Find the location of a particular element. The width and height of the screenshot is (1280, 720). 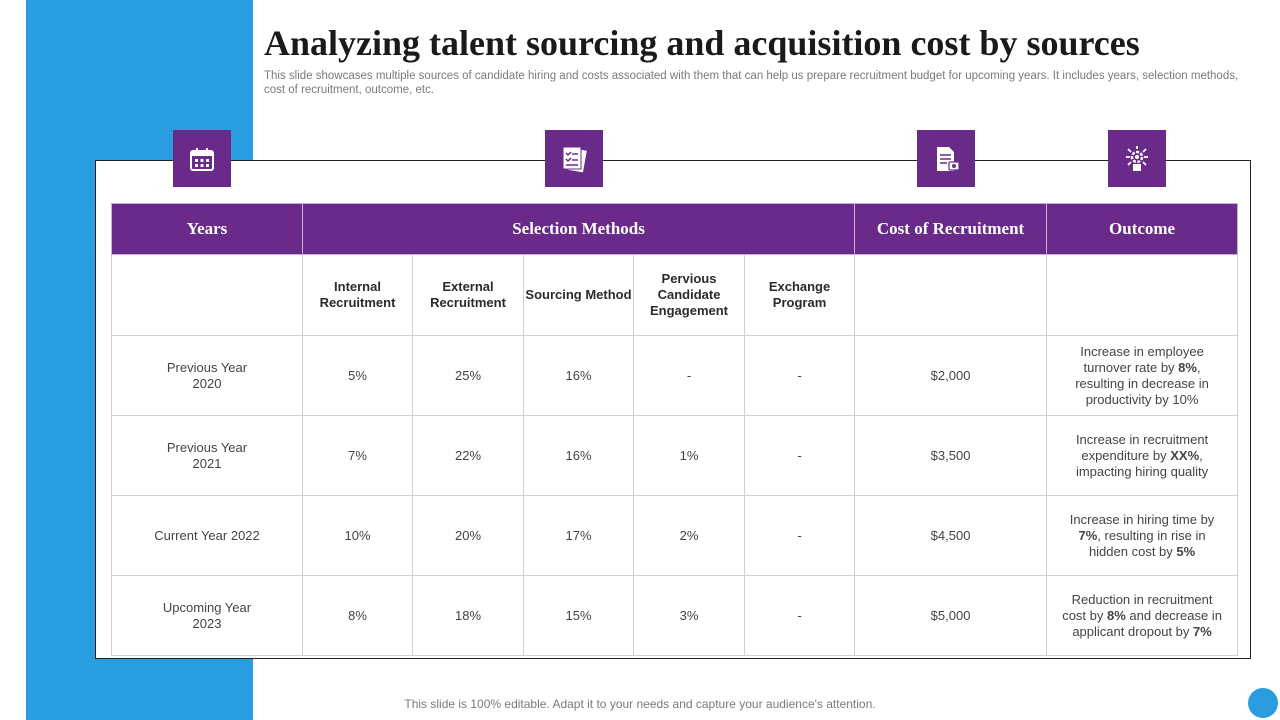

outcome-text: , impacting hiring quality is located at coordinates (1142, 463).